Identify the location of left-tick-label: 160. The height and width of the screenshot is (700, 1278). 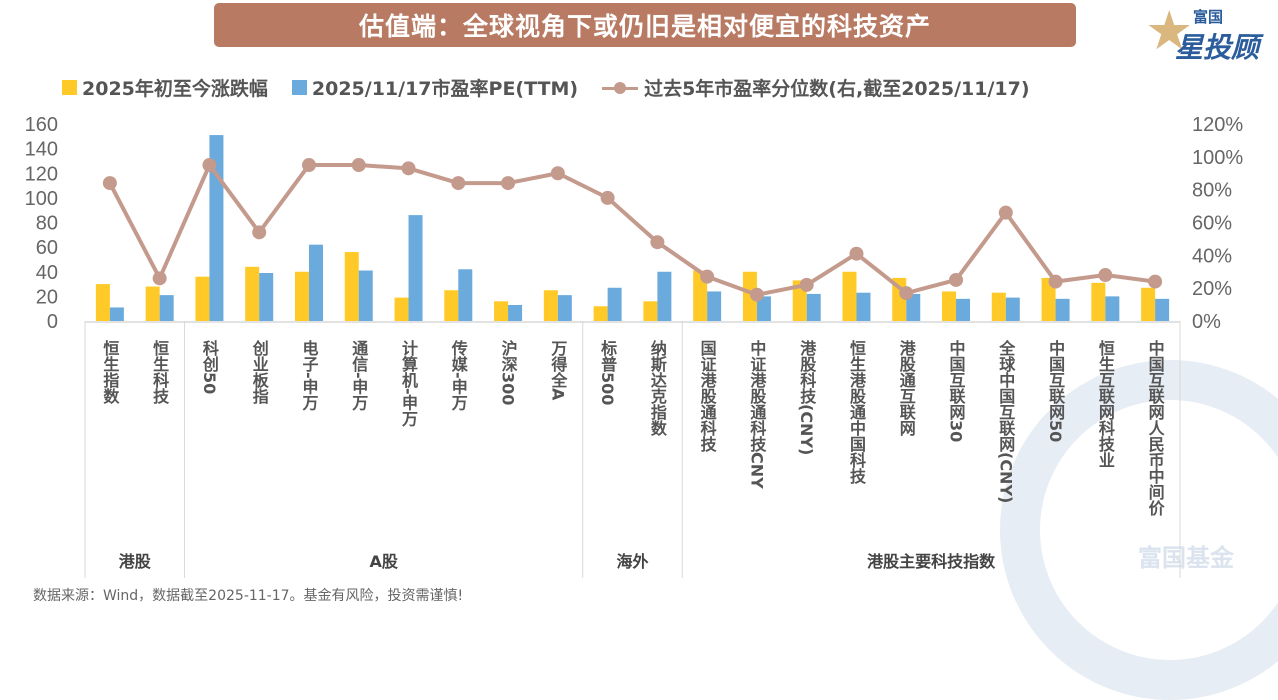
(41, 125).